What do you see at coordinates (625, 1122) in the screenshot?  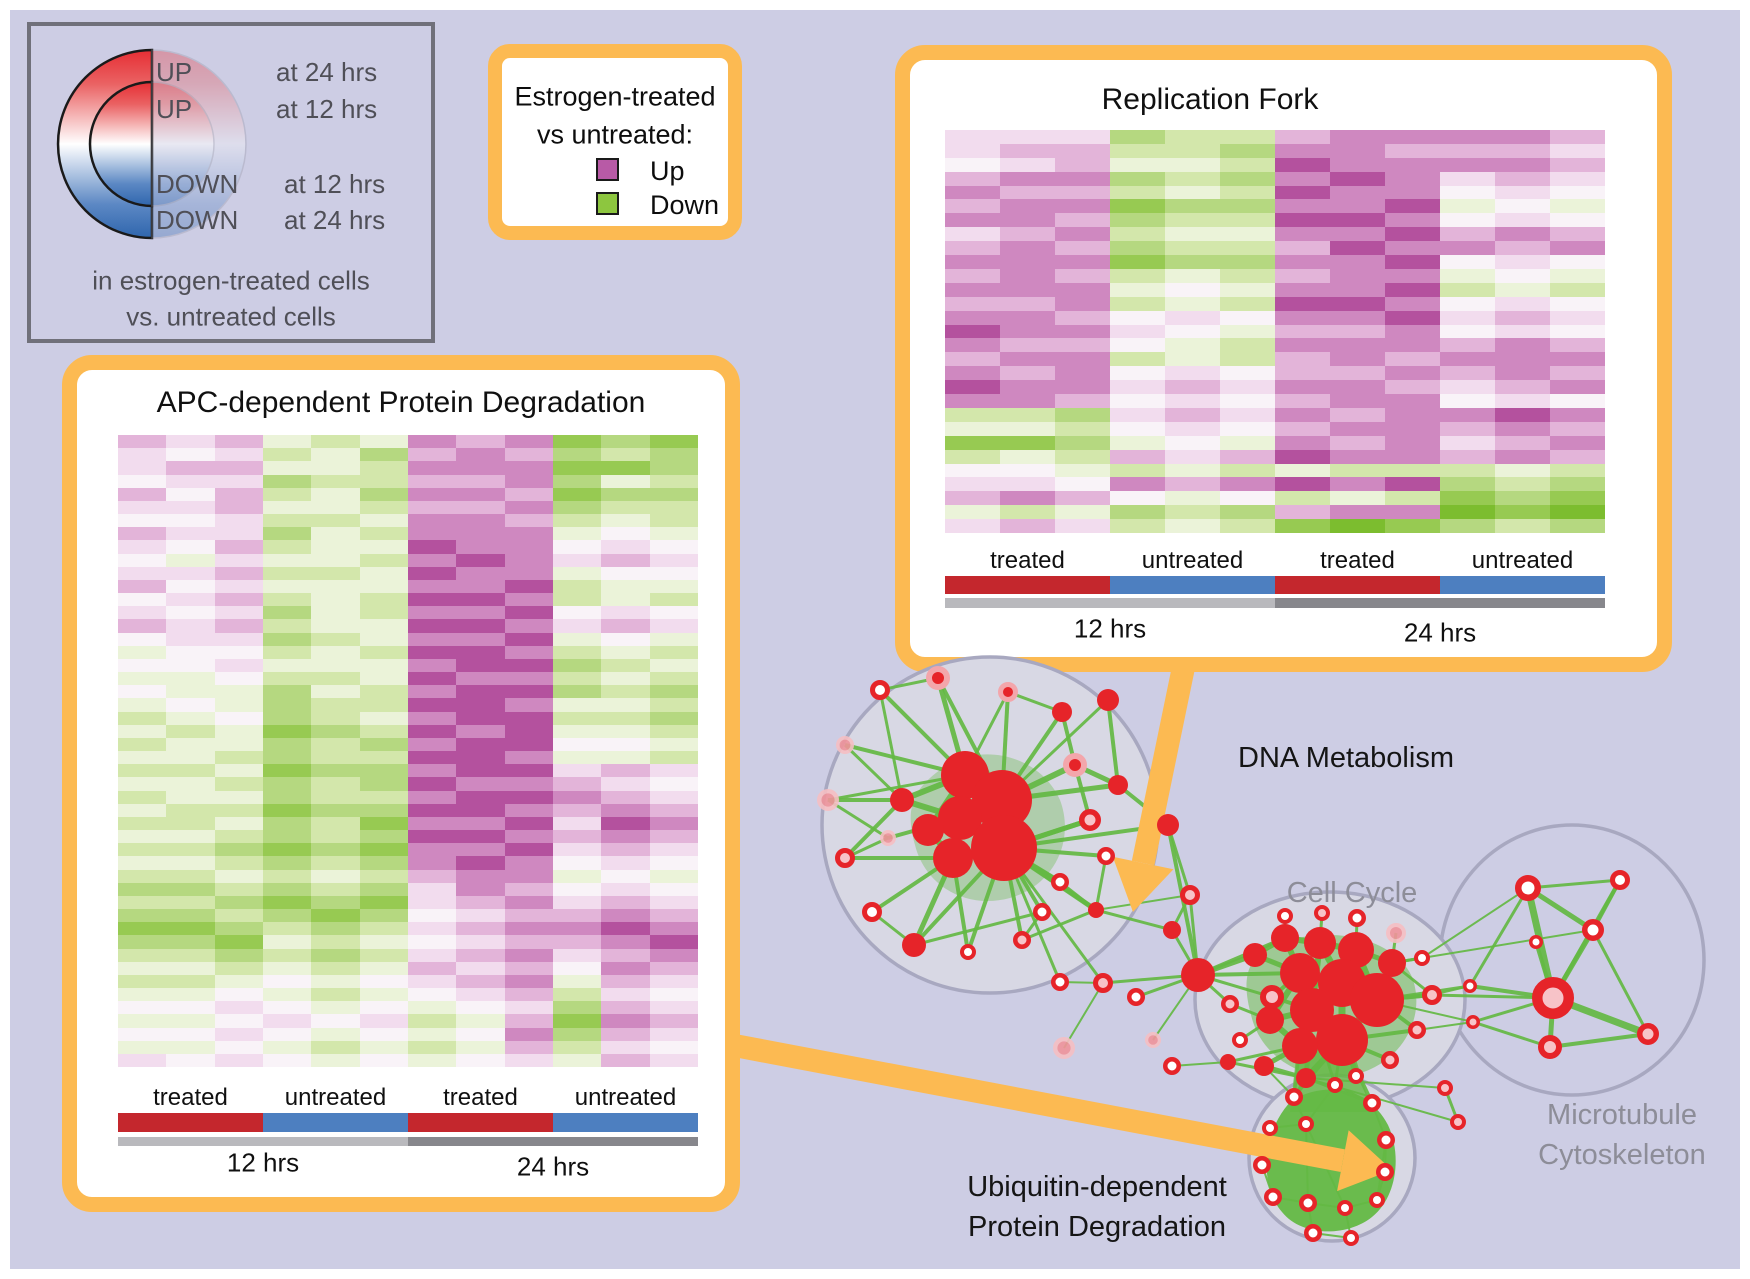 I see `condition-bar-segment` at bounding box center [625, 1122].